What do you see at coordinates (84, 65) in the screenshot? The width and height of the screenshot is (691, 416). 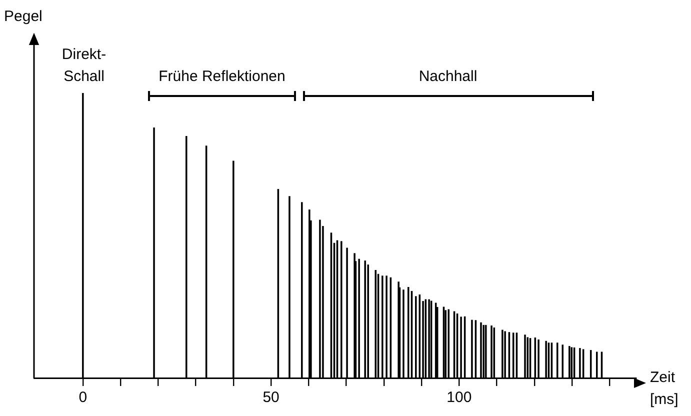 I see `text: Direkt- Schall` at bounding box center [84, 65].